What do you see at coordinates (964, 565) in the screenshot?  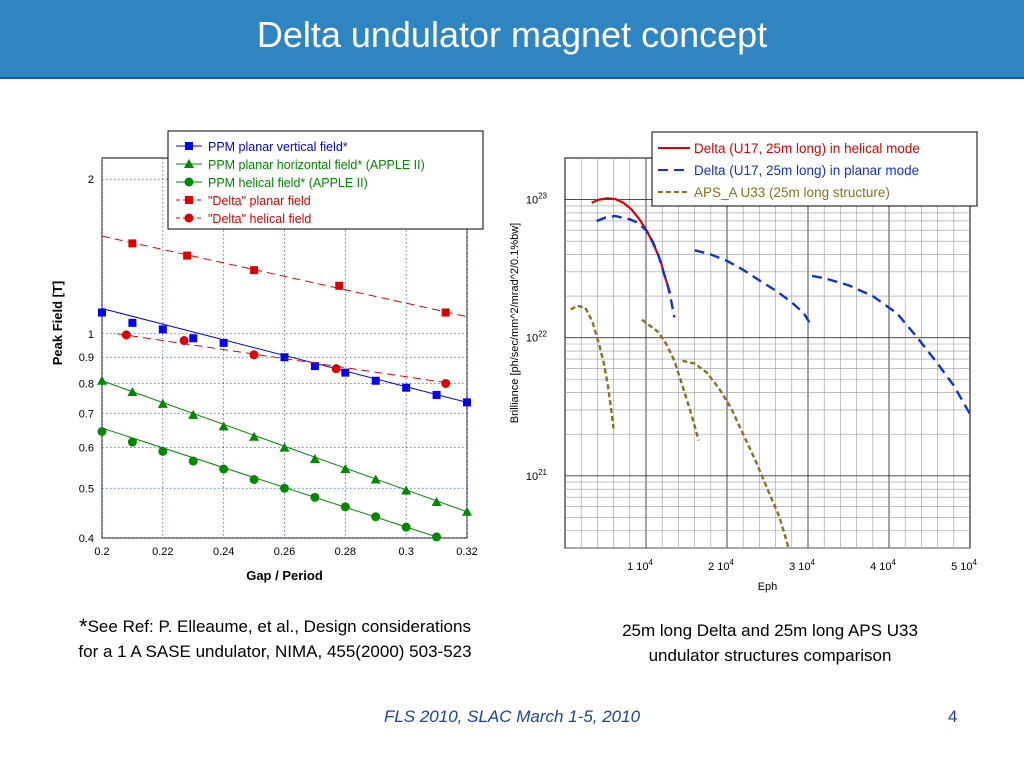 I see `x-tick-label: 5 104` at bounding box center [964, 565].